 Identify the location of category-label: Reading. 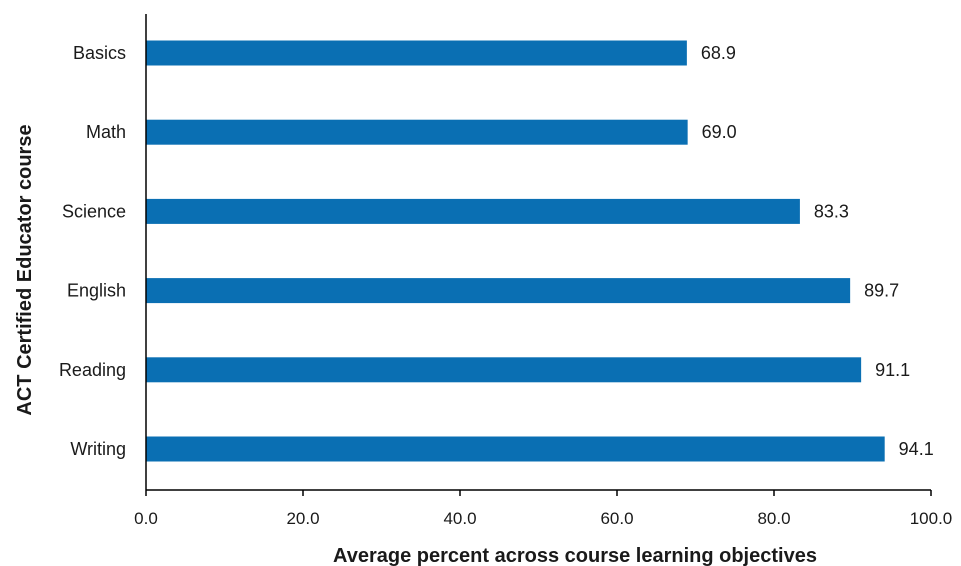
(92, 370).